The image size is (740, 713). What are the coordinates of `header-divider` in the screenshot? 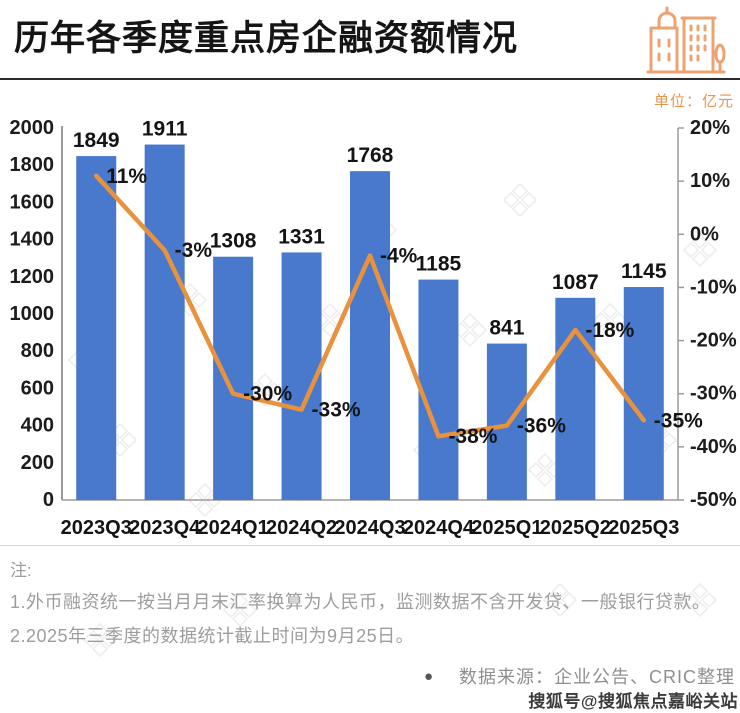 It's located at (370, 79).